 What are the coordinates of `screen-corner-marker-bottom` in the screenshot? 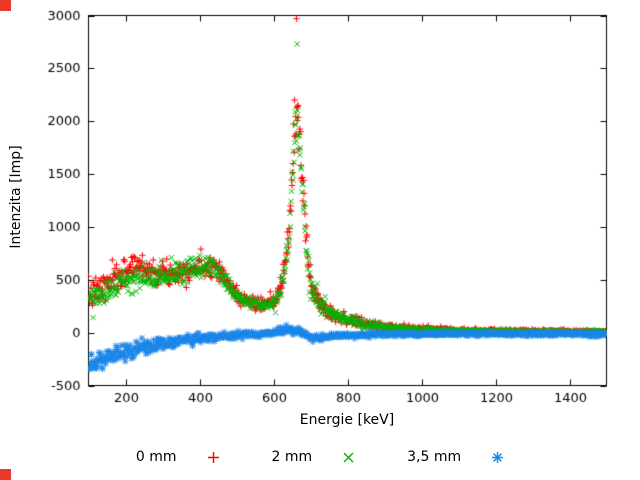 It's located at (5, 474).